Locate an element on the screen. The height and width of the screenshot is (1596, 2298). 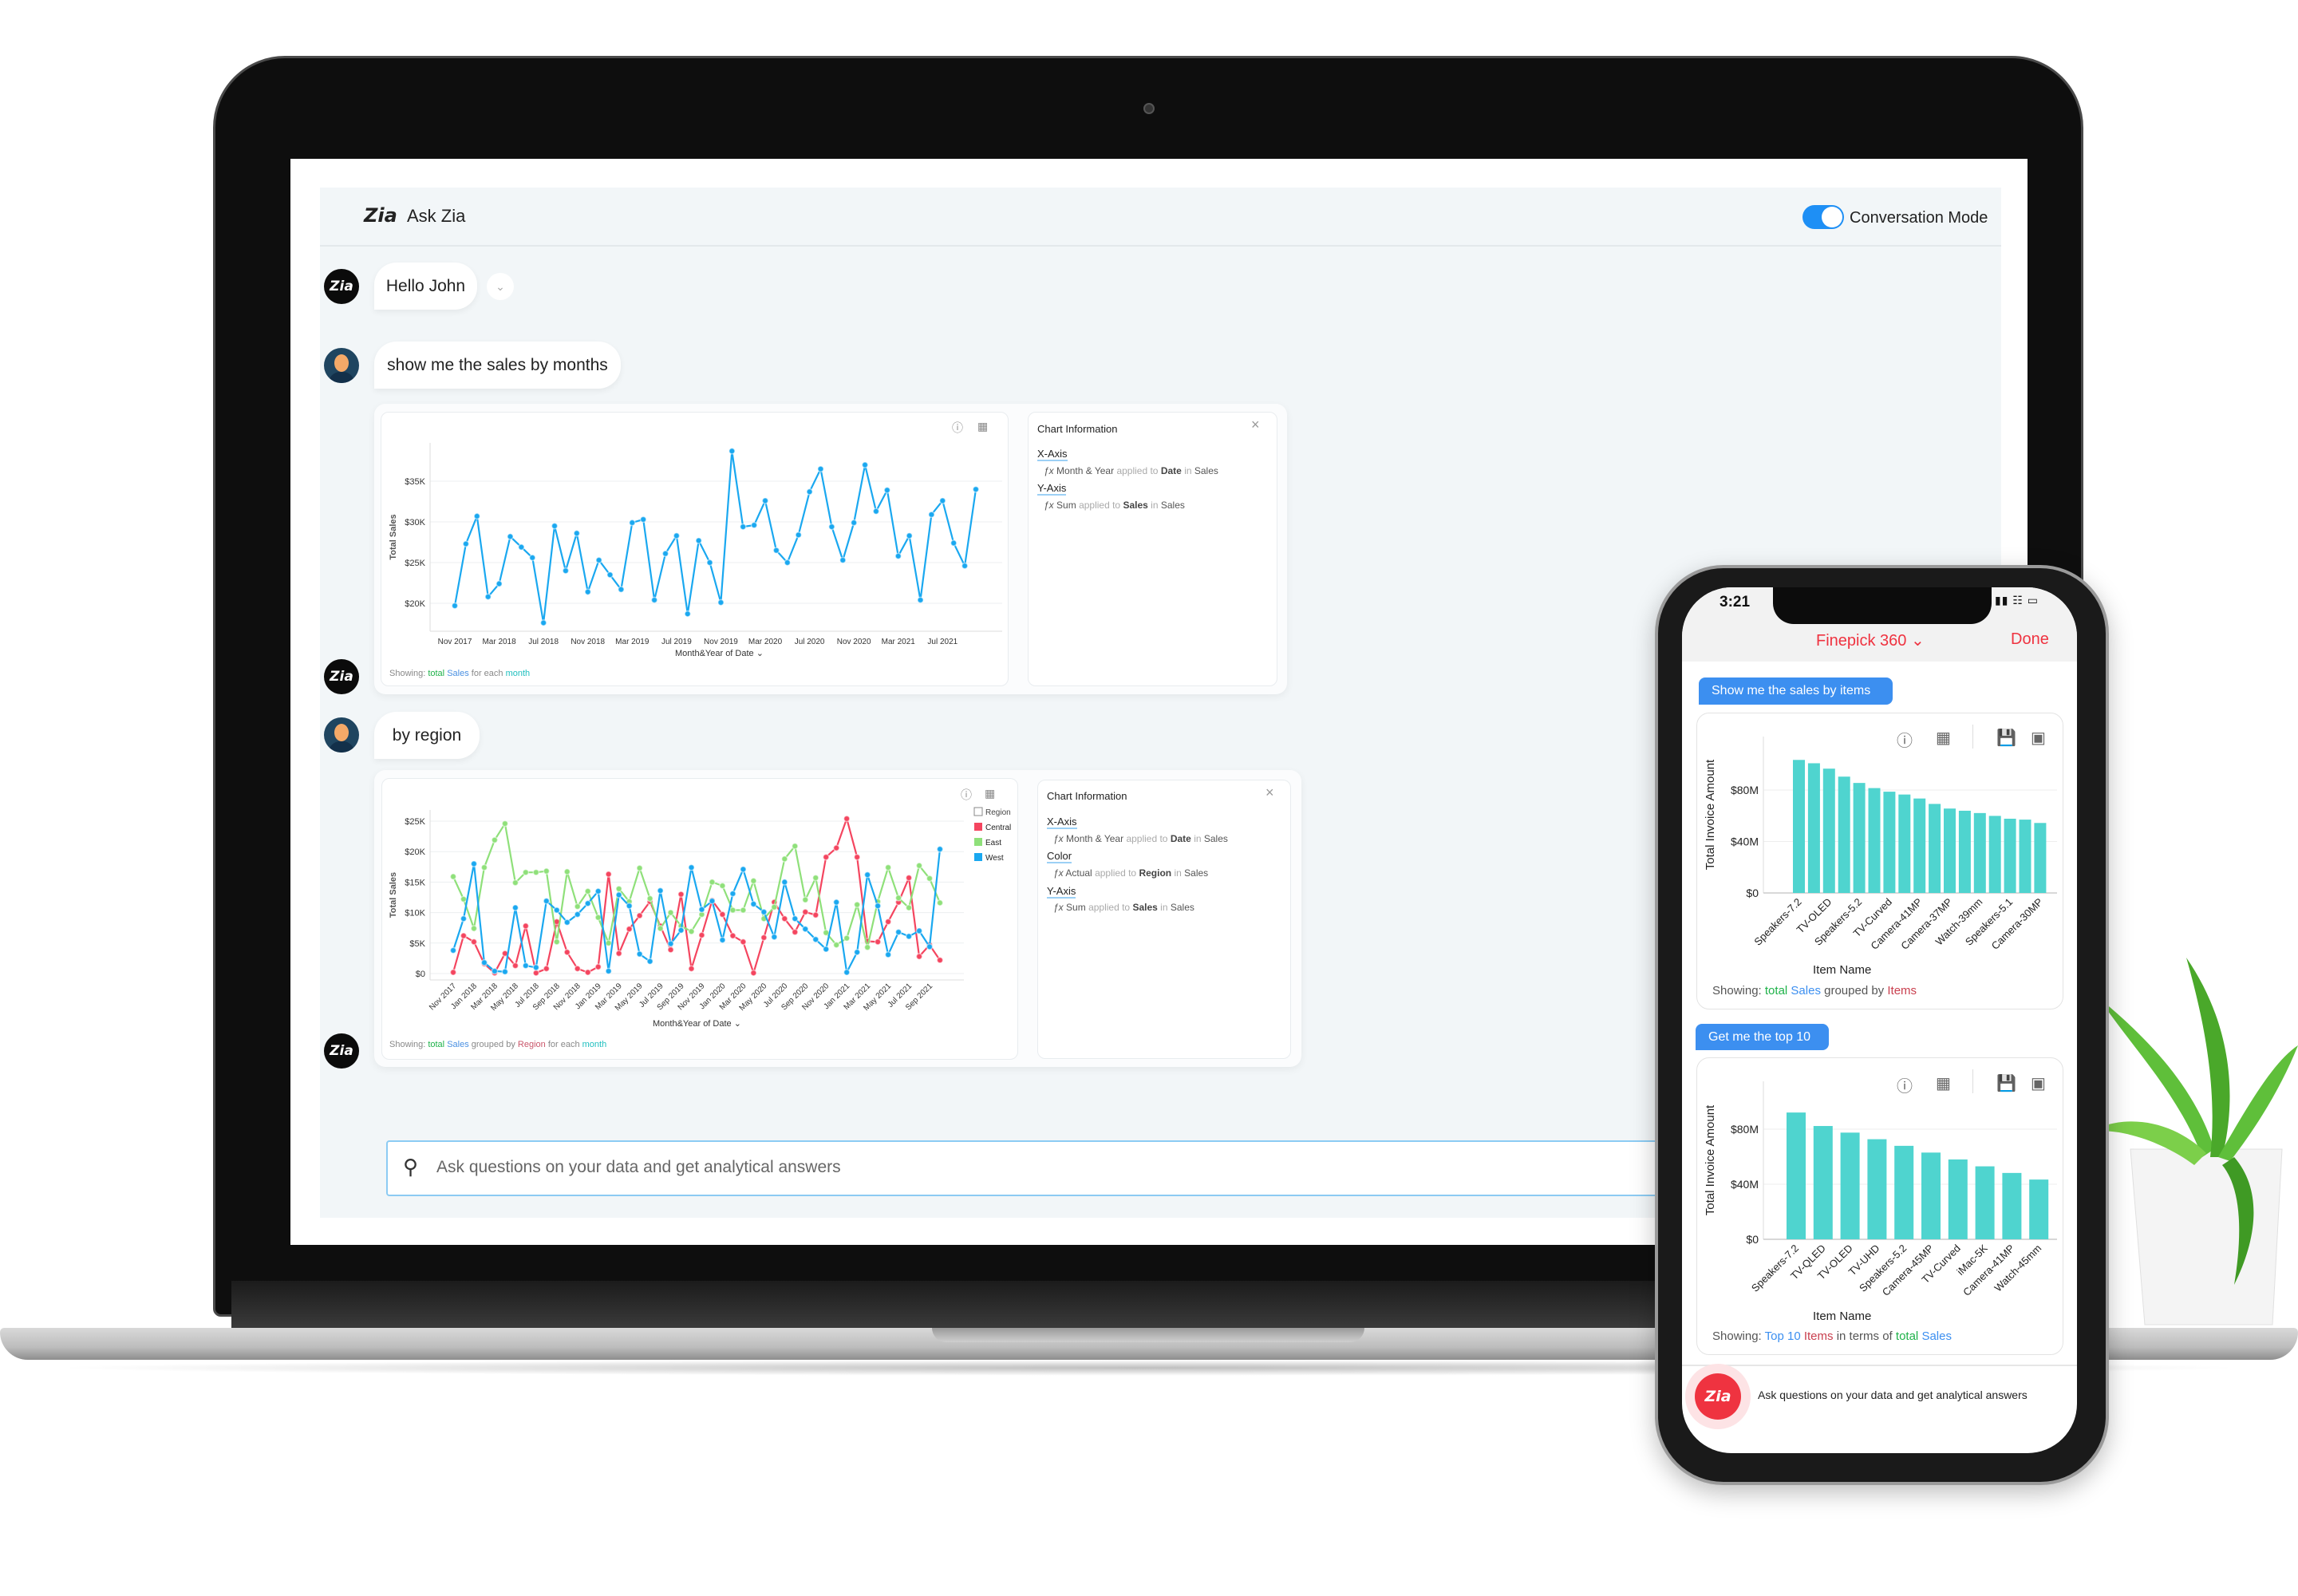
zia-button: Zia is located at coordinates (1718, 1396).